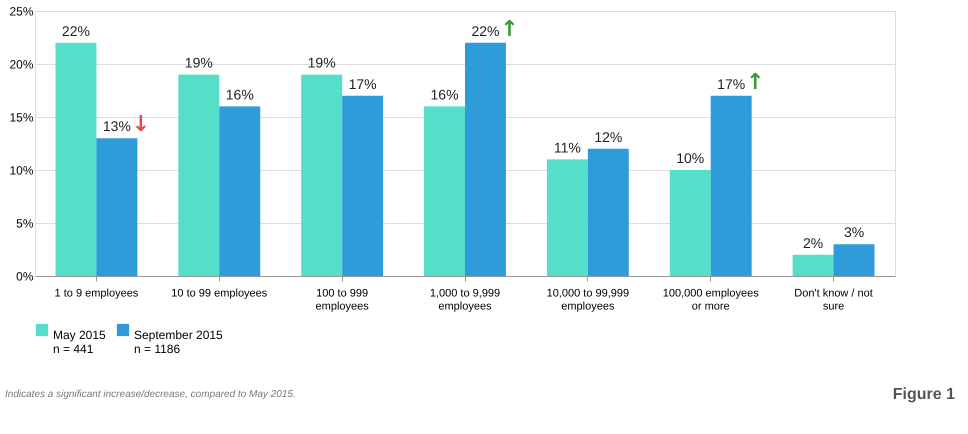  I want to click on data-label: 13%, so click(116, 126).